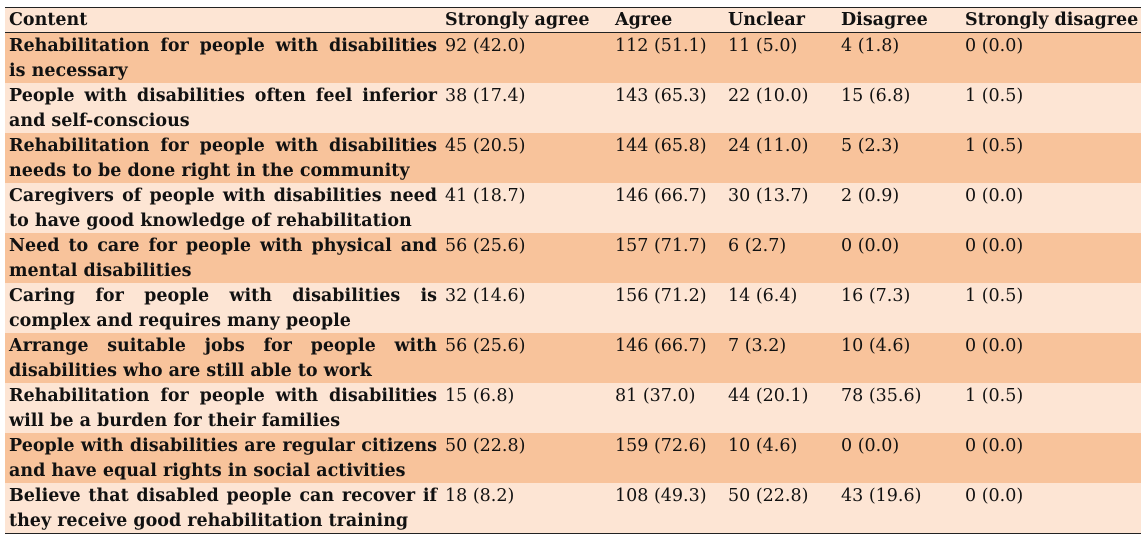 The height and width of the screenshot is (539, 1146). I want to click on strongly-agree-cell: 18 (8.2), so click(480, 496).